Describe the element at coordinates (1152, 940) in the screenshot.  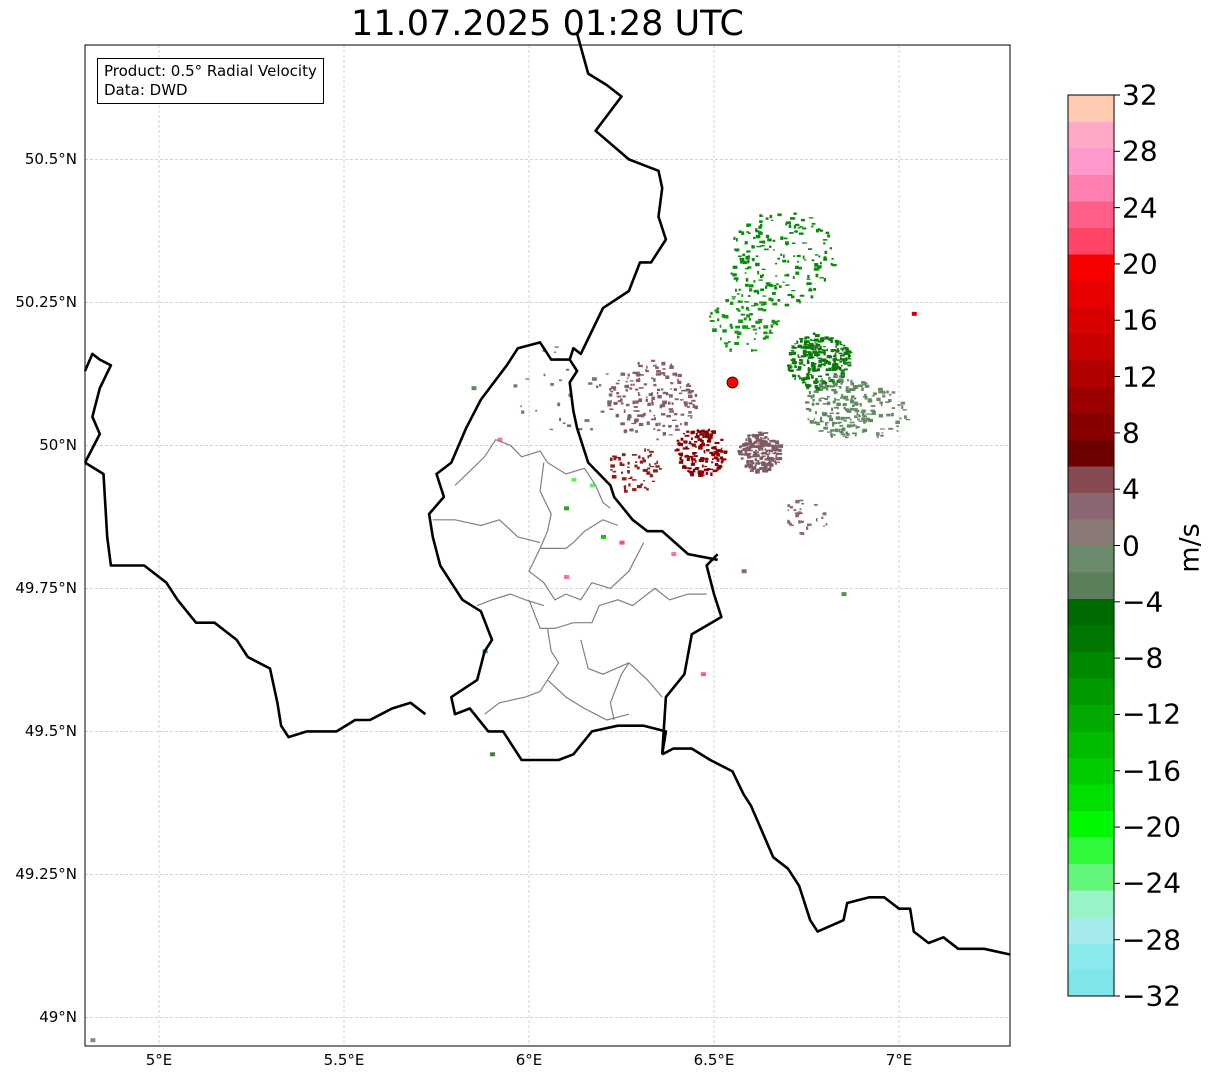
I see `colorbar-tick-label: −28` at that location.